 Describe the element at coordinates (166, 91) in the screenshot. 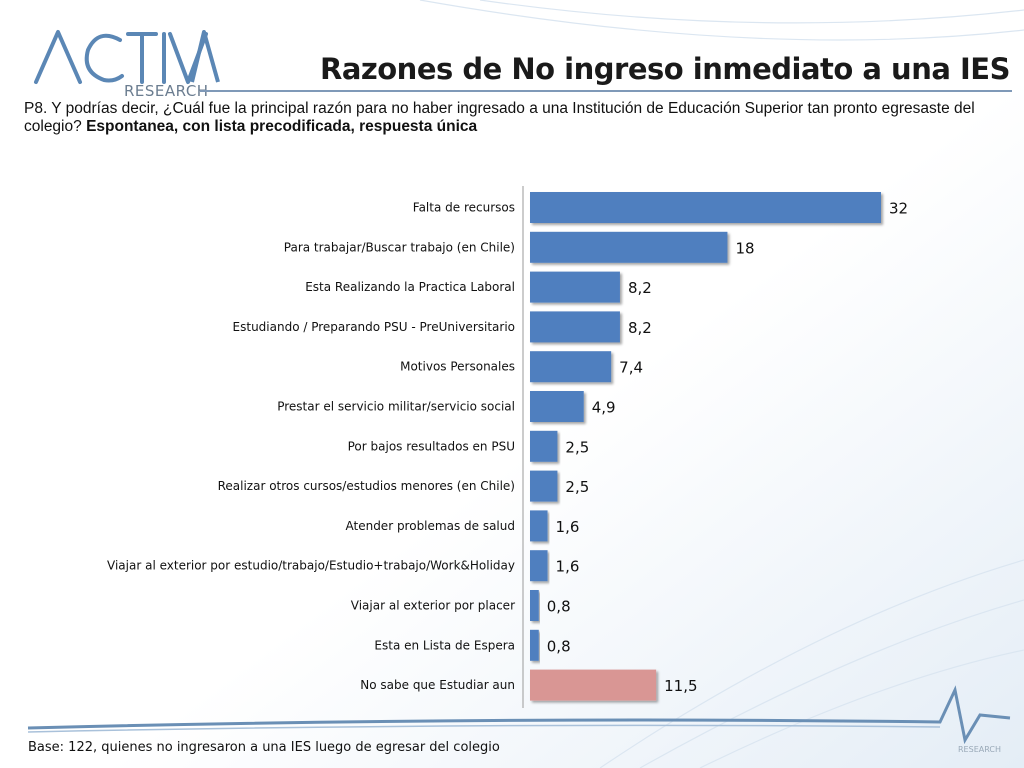

I see `logo-subtitle: RESEARCH` at that location.